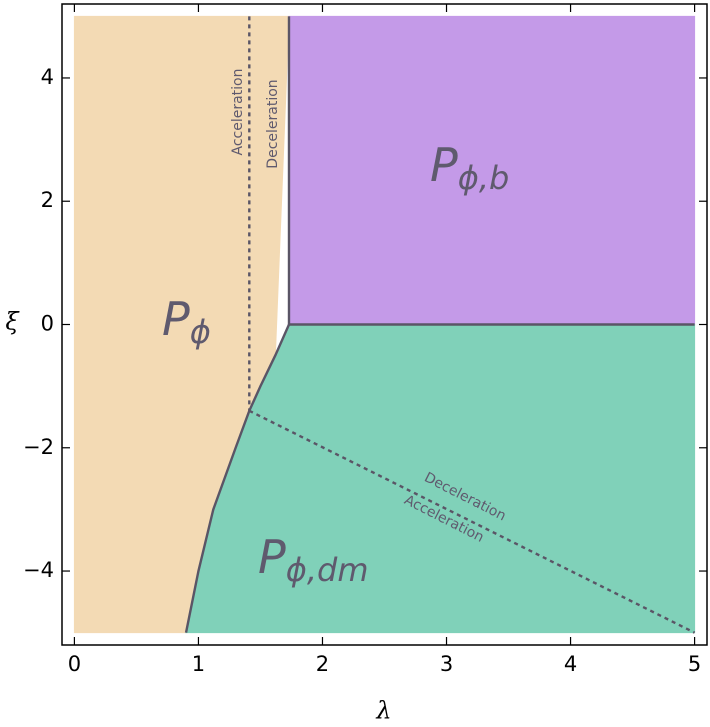 Image resolution: width=710 pixels, height=727 pixels. What do you see at coordinates (47, 77) in the screenshot?
I see `y-tick-label: 4` at bounding box center [47, 77].